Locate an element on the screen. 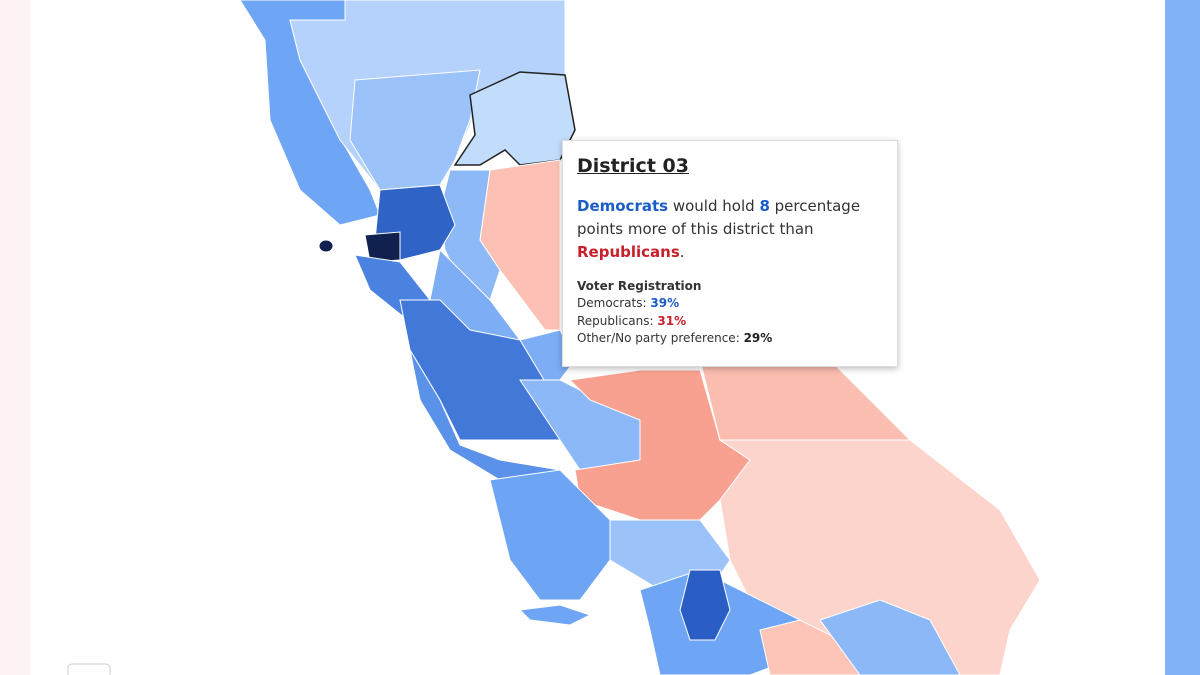  text: would hold is located at coordinates (713, 206).